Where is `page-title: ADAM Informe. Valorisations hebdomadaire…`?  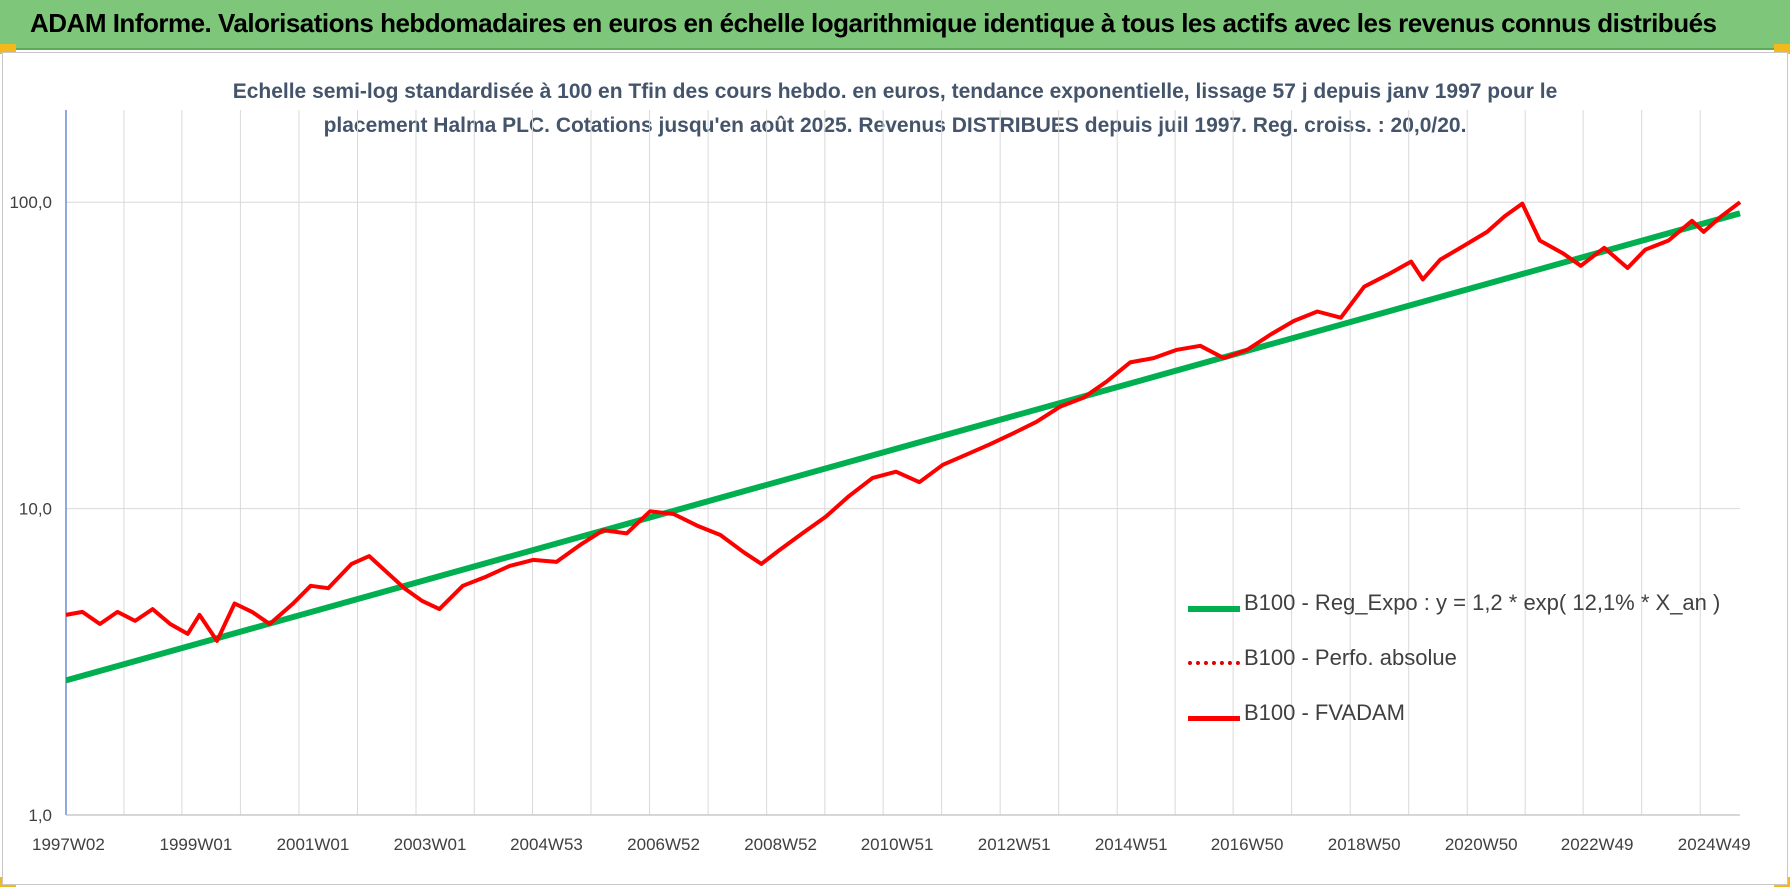
page-title: ADAM Informe. Valorisations hebdomadaire… is located at coordinates (873, 23).